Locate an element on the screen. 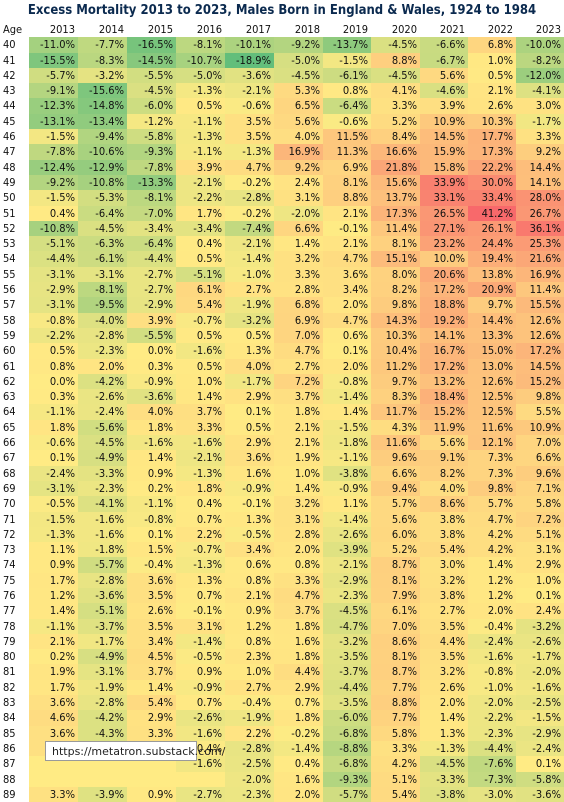  heatmap-cell: 12.1% is located at coordinates (492, 443).